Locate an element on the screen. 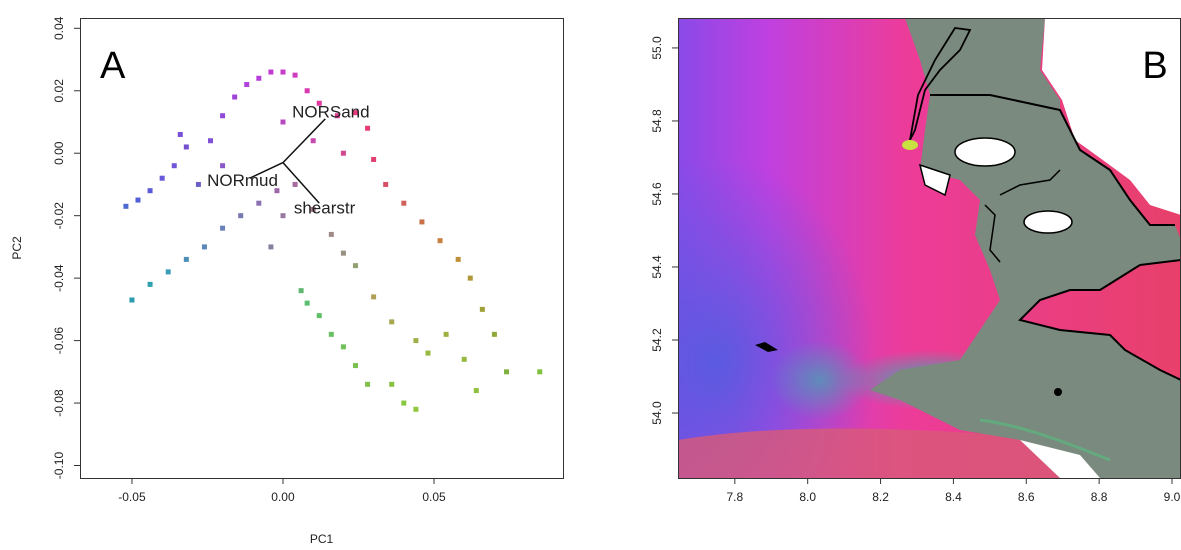 The height and width of the screenshot is (550, 1181). y-tick-label: -0.04 is located at coordinates (59, 278).